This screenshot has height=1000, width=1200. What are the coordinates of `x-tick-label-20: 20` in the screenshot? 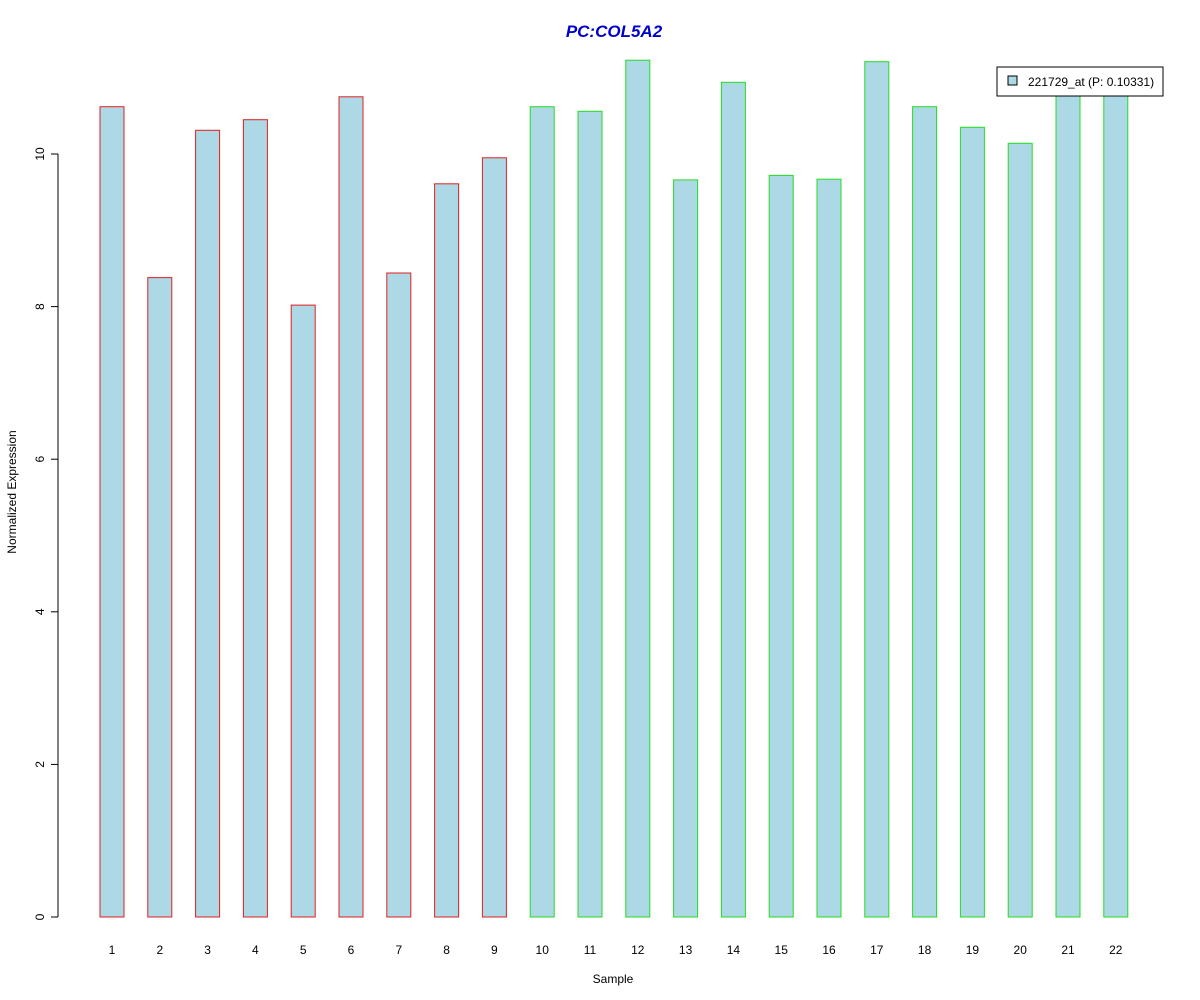 It's located at (1021, 950).